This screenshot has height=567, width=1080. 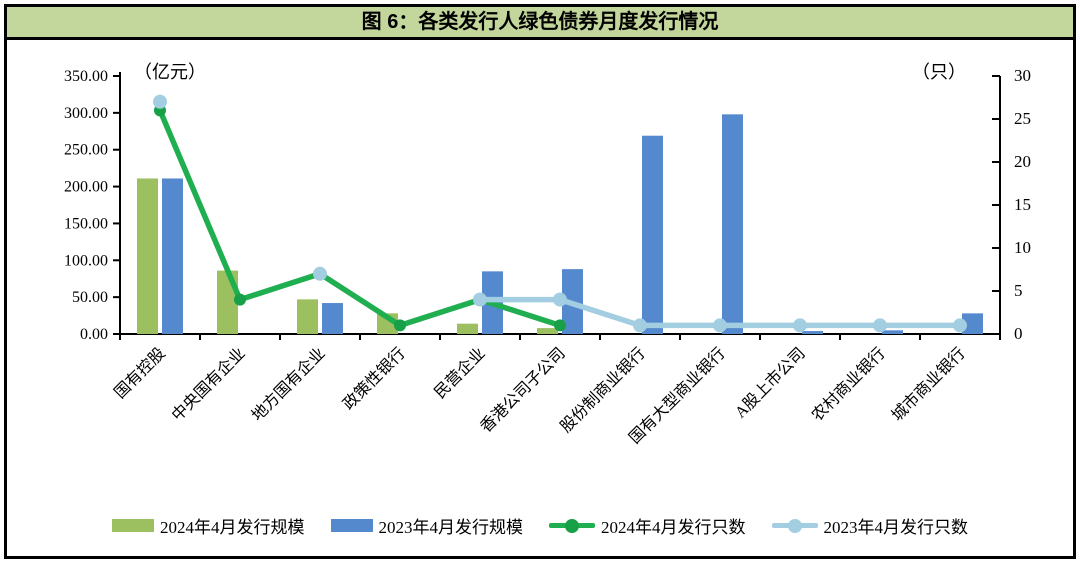 I want to click on category-label: 农村商业银行, so click(x=848, y=384).